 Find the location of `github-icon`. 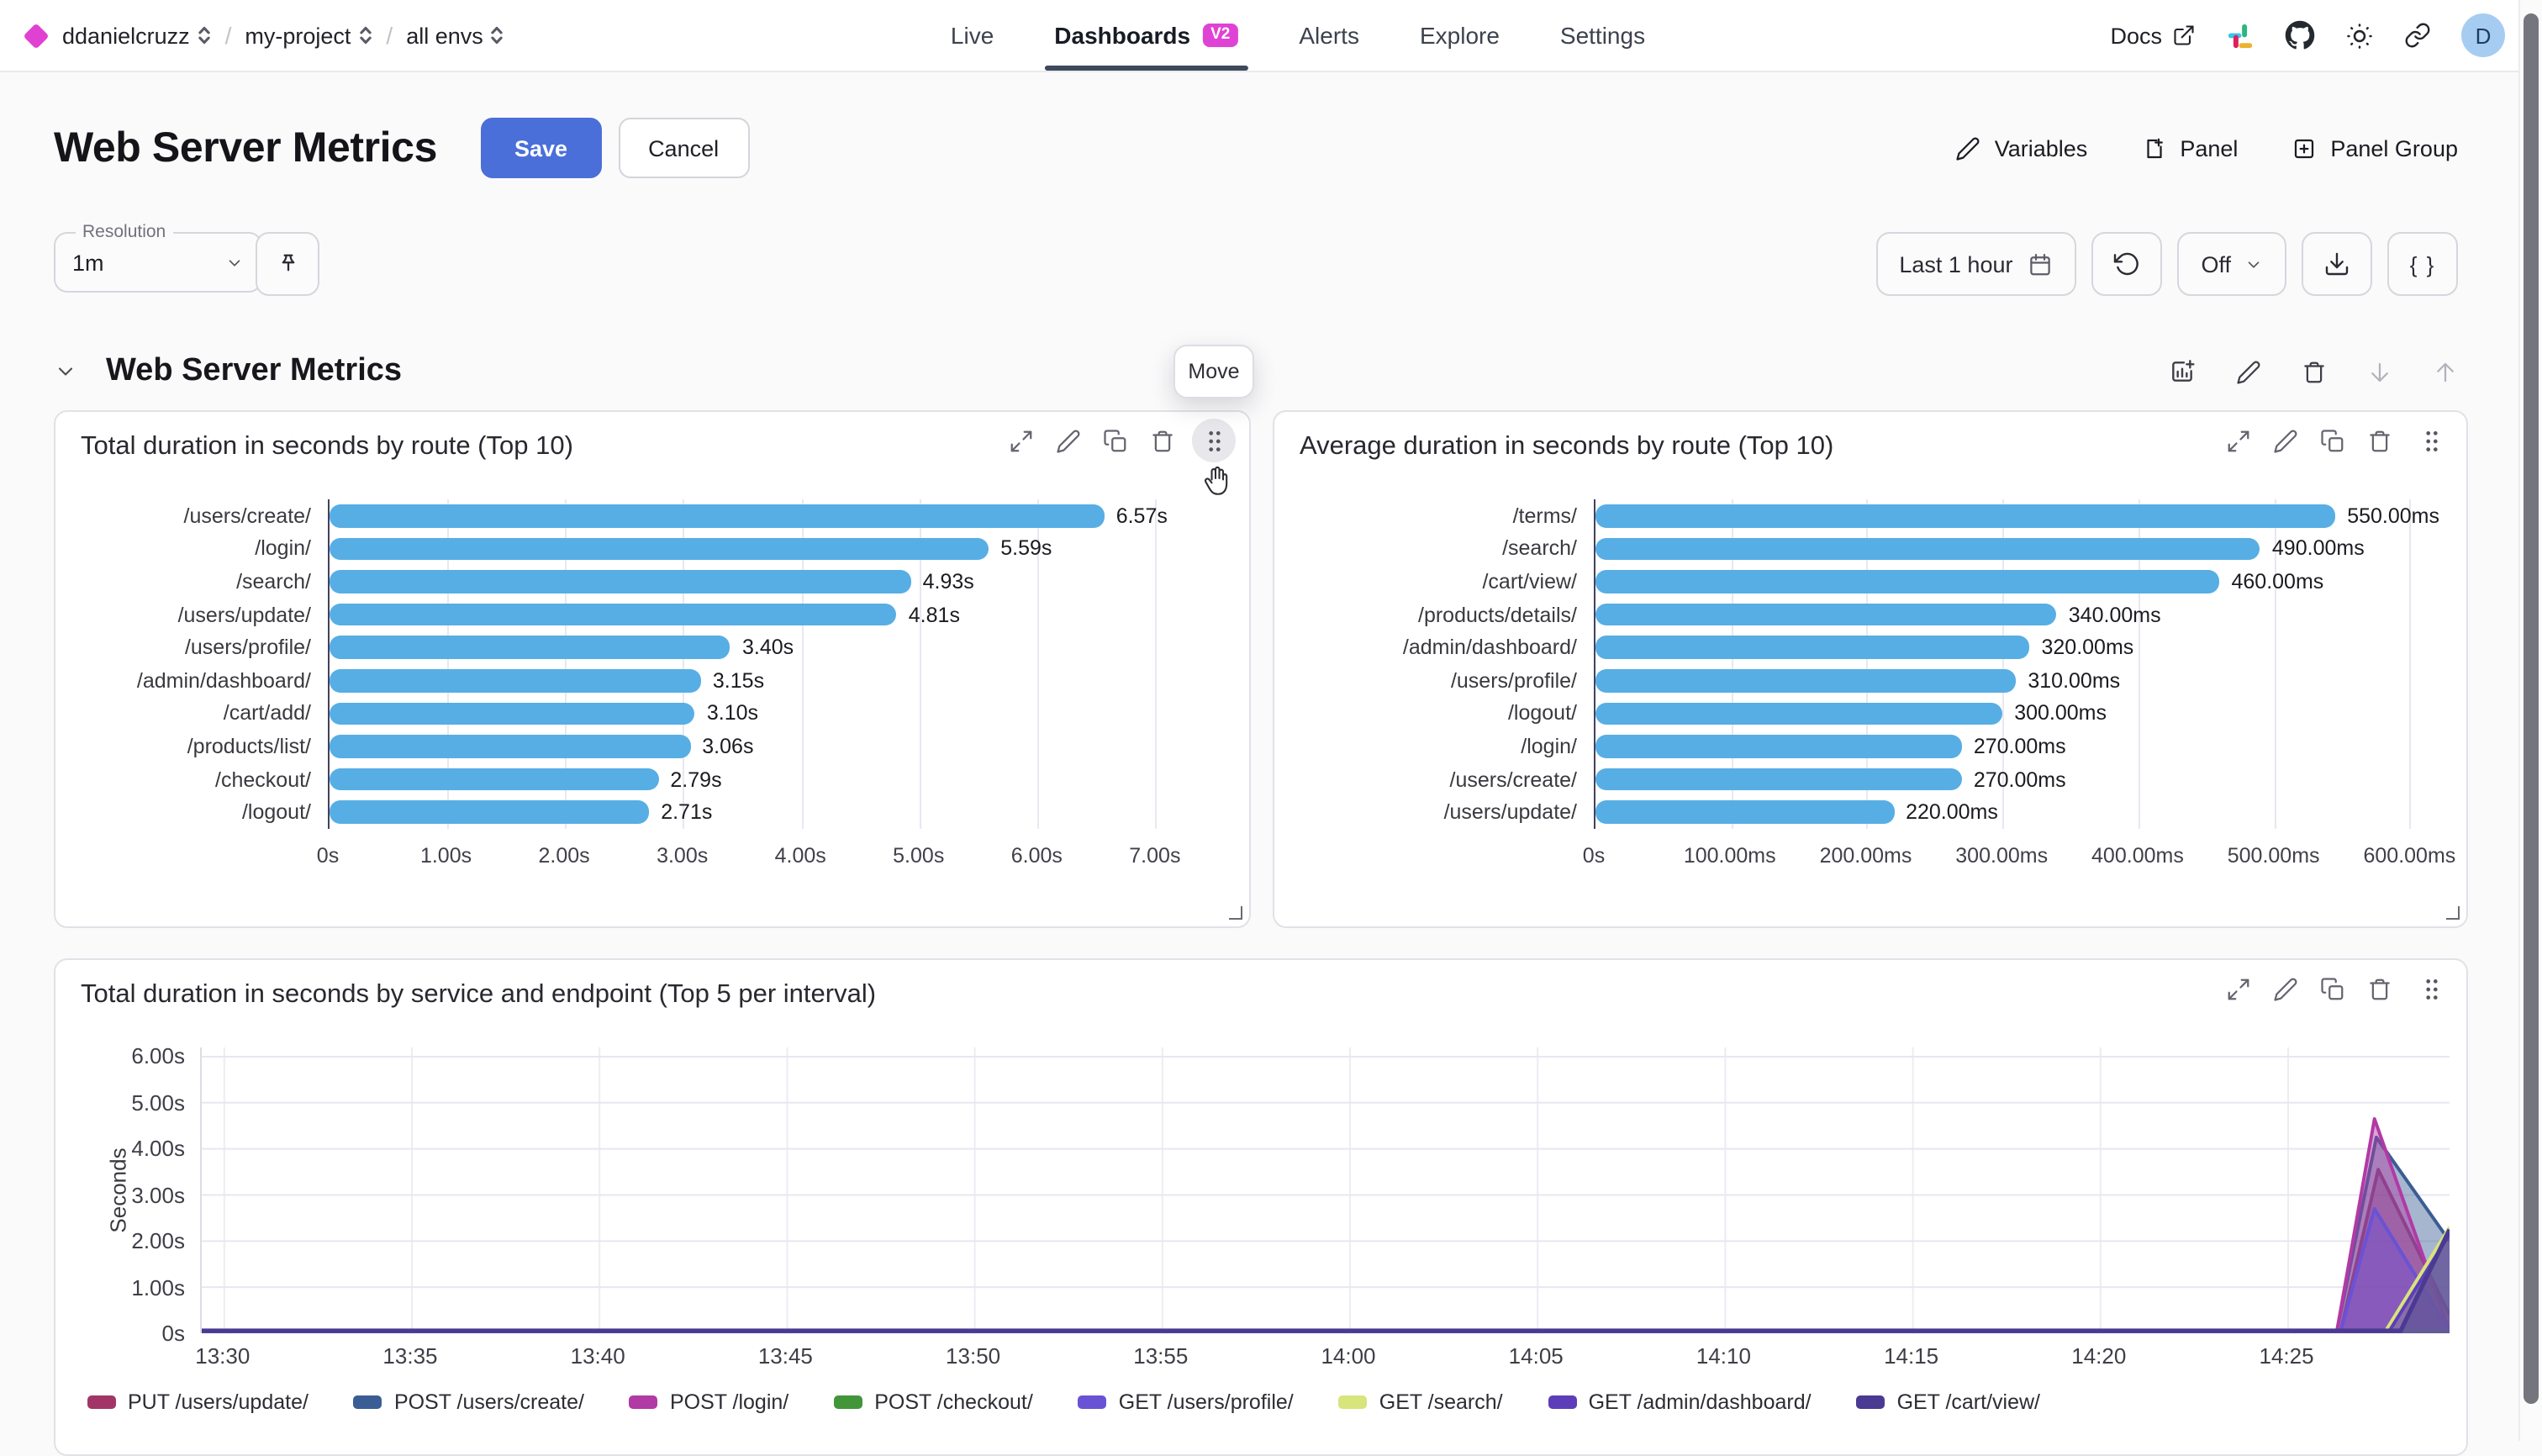

github-icon is located at coordinates (2300, 35).